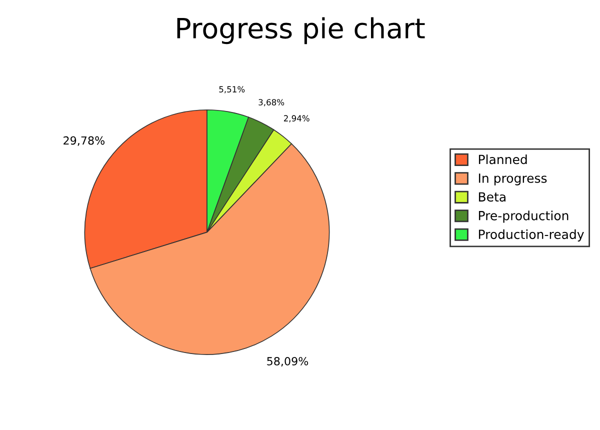 The width and height of the screenshot is (600, 430). Describe the element at coordinates (297, 118) in the screenshot. I see `data-label: 2,94%` at that location.